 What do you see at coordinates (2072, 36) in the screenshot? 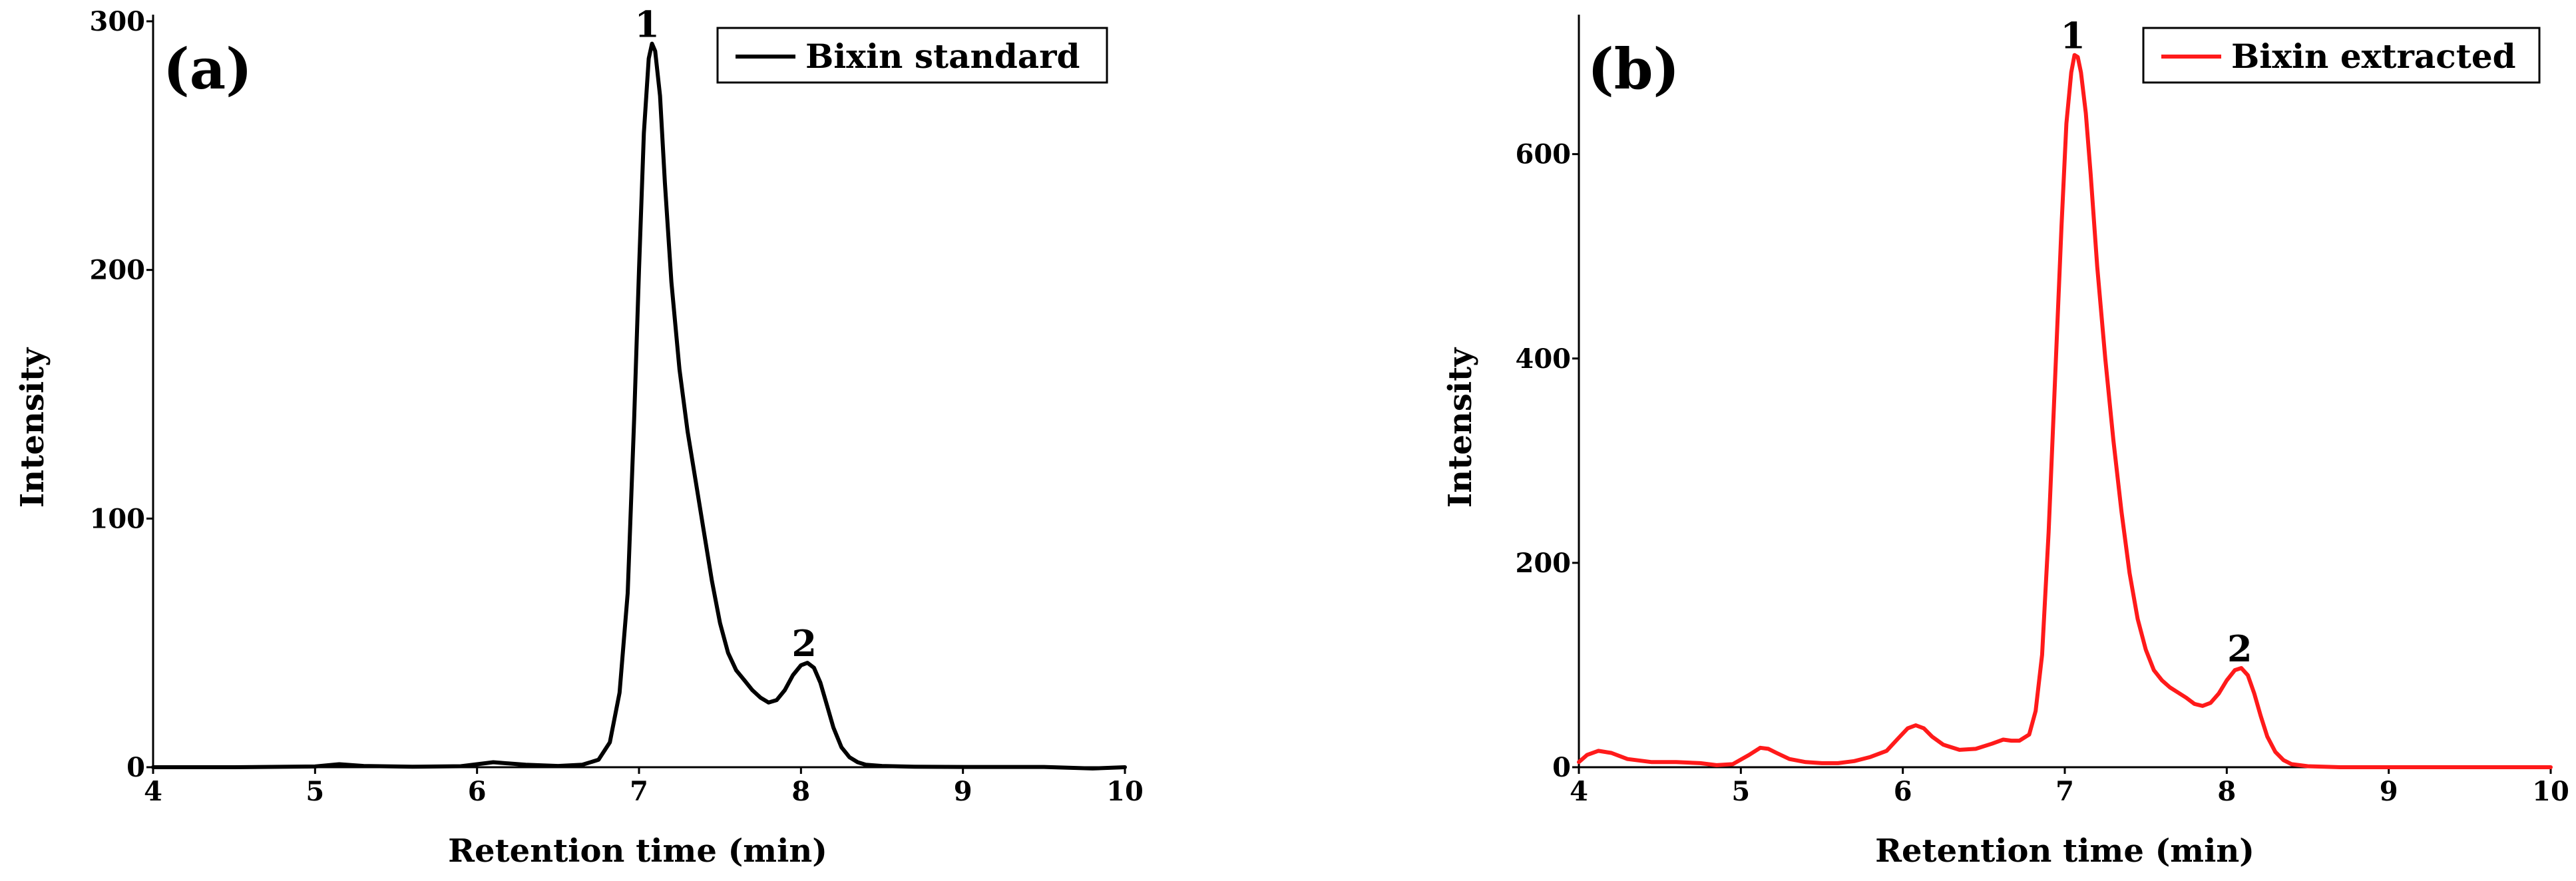
I see `peak-label-b-1: 1` at bounding box center [2072, 36].